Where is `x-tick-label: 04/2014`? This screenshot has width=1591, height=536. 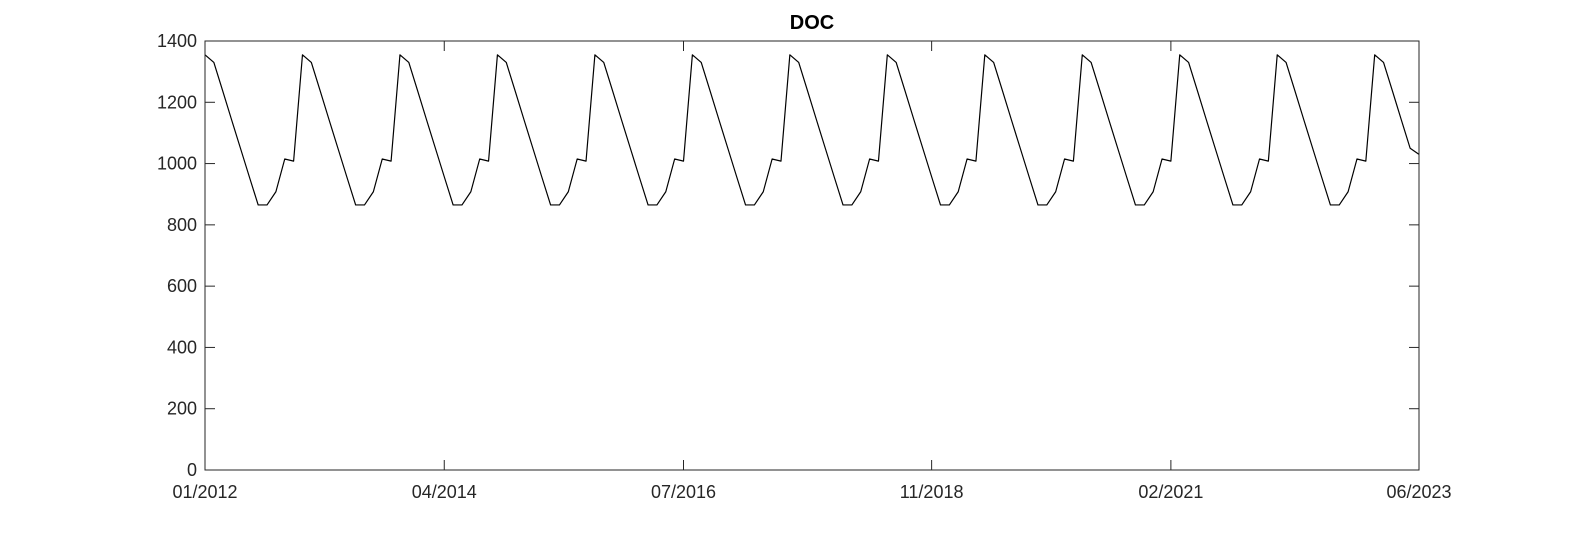 x-tick-label: 04/2014 is located at coordinates (444, 492).